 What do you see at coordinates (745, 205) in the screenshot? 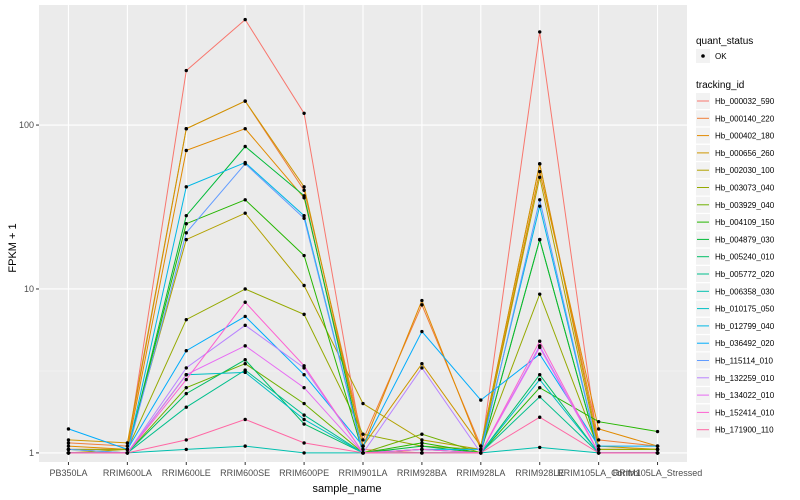
I see `legend-item-label: Hb_003929_040` at bounding box center [745, 205].